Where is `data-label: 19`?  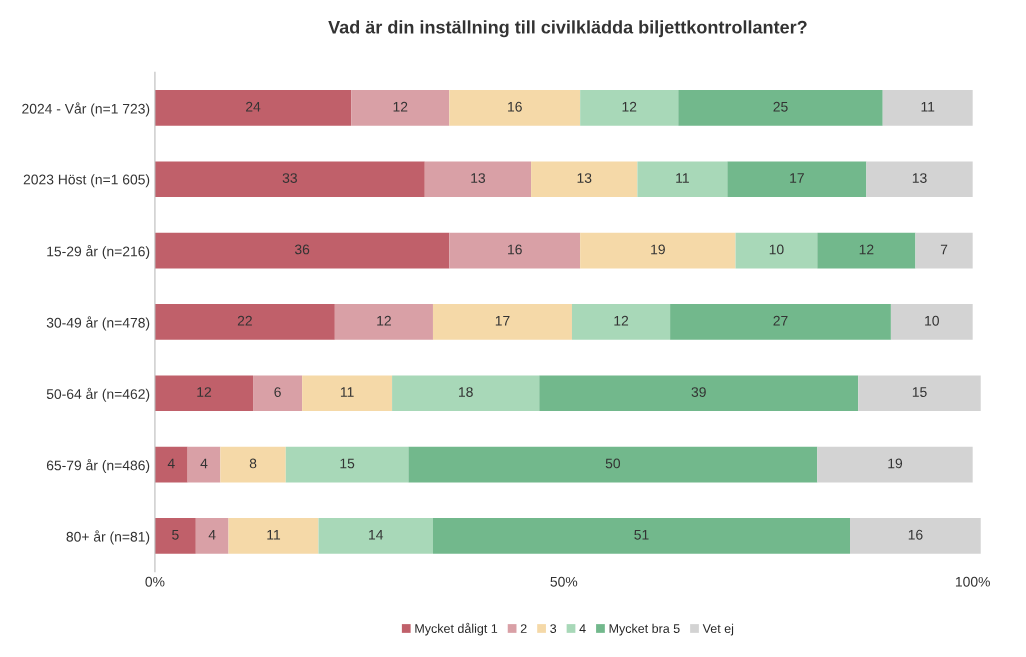 data-label: 19 is located at coordinates (895, 463).